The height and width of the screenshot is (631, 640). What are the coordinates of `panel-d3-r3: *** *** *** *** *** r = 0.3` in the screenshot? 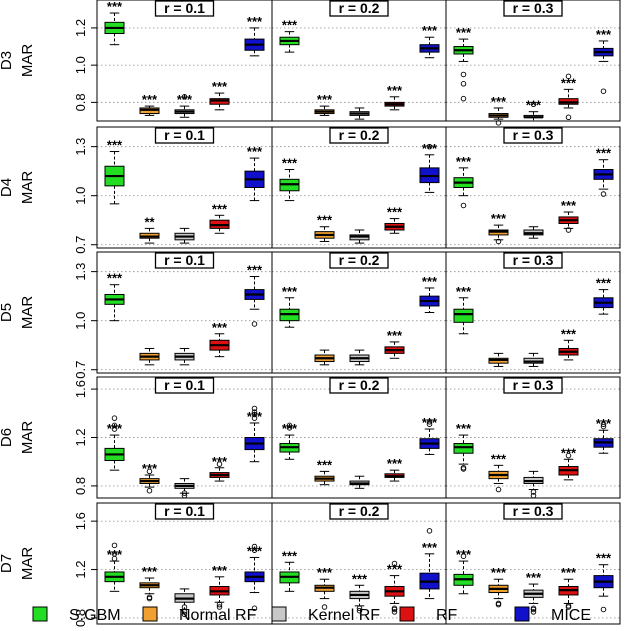 It's located at (533, 63).